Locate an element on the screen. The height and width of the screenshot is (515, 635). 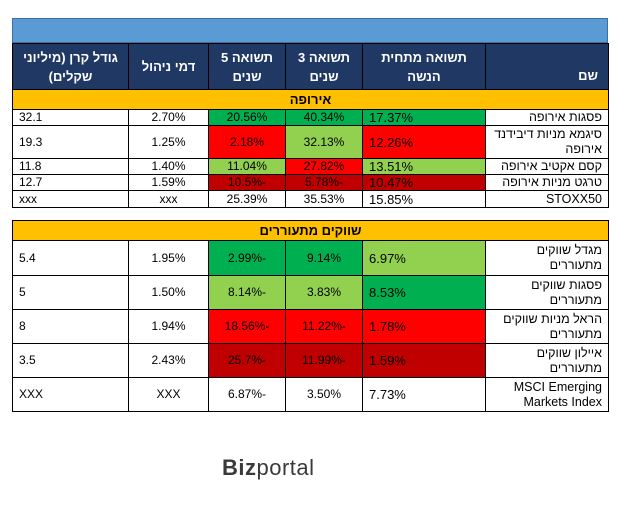
return-5y-cell: 25.39% is located at coordinates (247, 199).